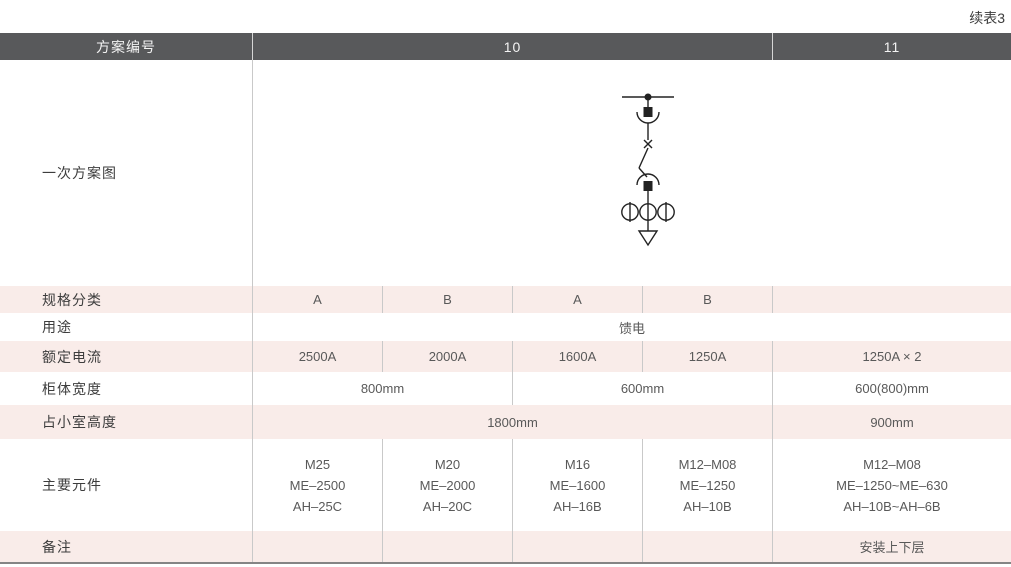 The width and height of the screenshot is (1011, 567). I want to click on component-line: M20, so click(447, 464).